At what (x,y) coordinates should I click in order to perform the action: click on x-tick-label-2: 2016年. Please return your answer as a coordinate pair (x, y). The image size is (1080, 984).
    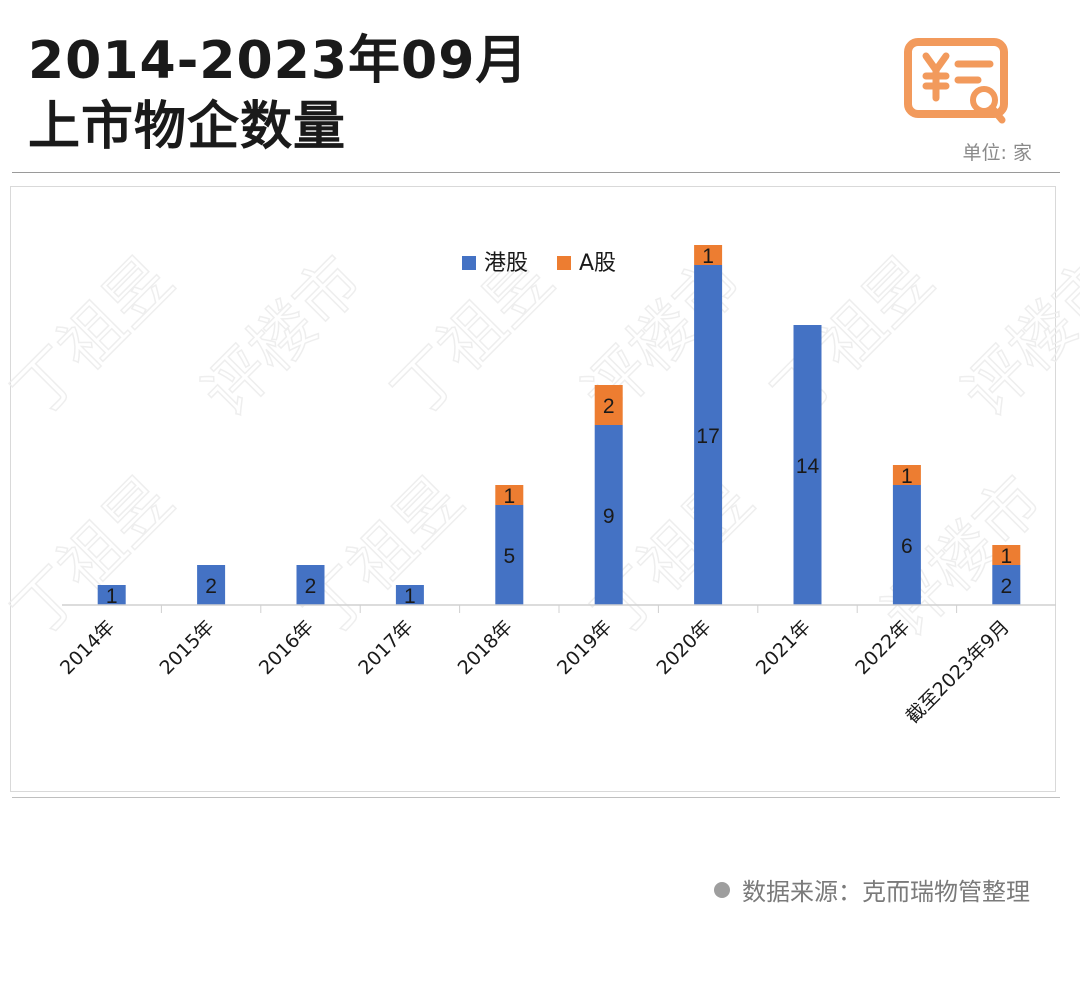
    Looking at the image, I should click on (286, 647).